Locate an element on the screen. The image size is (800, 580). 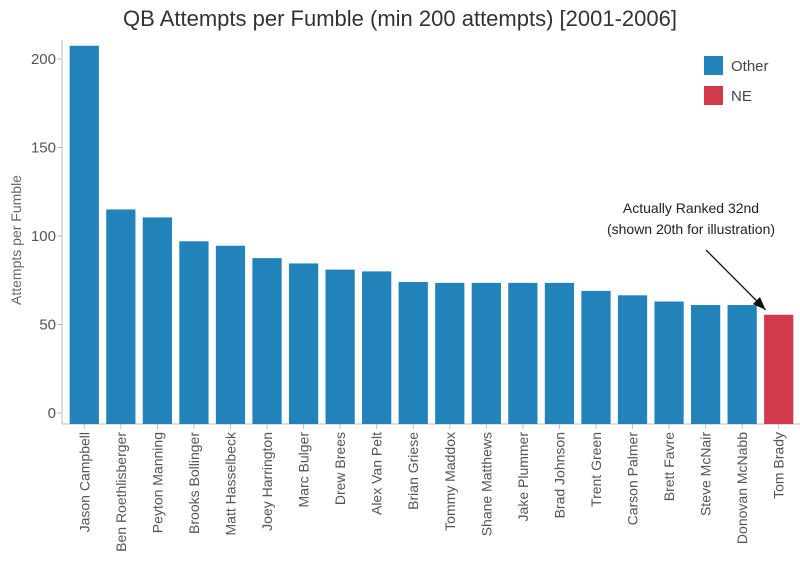
annotation-arrow-line is located at coordinates (736, 280).